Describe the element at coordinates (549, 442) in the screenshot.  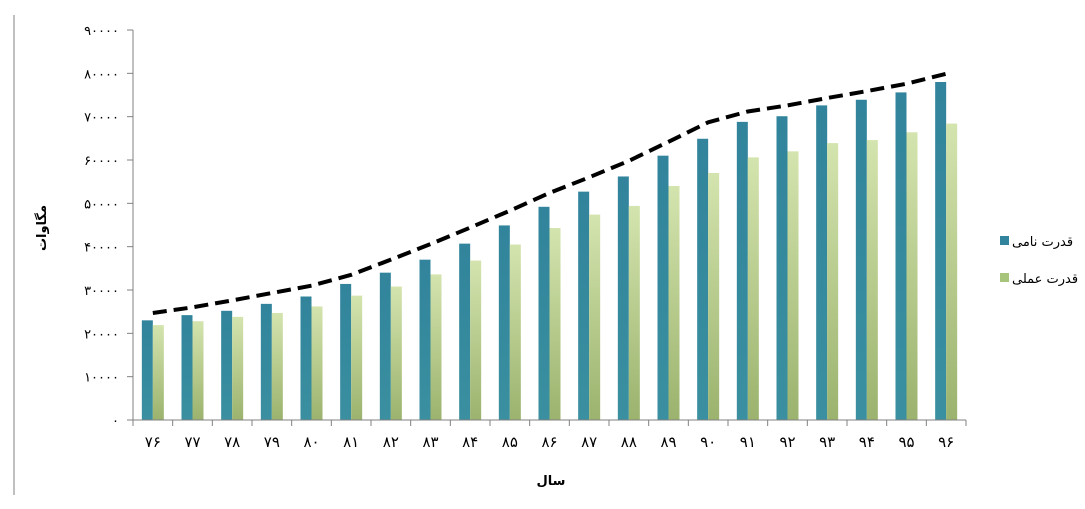
I see `x-tick-label: ۸۶` at that location.